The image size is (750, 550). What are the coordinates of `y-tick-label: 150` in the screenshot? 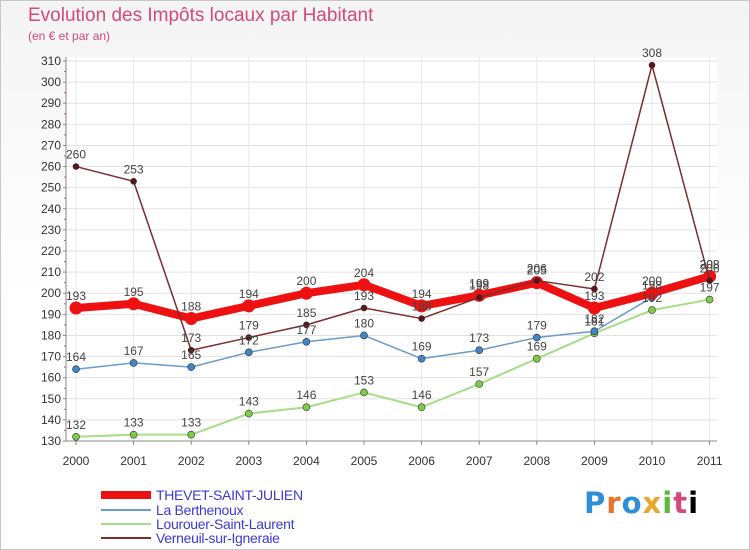 It's located at (51, 399).